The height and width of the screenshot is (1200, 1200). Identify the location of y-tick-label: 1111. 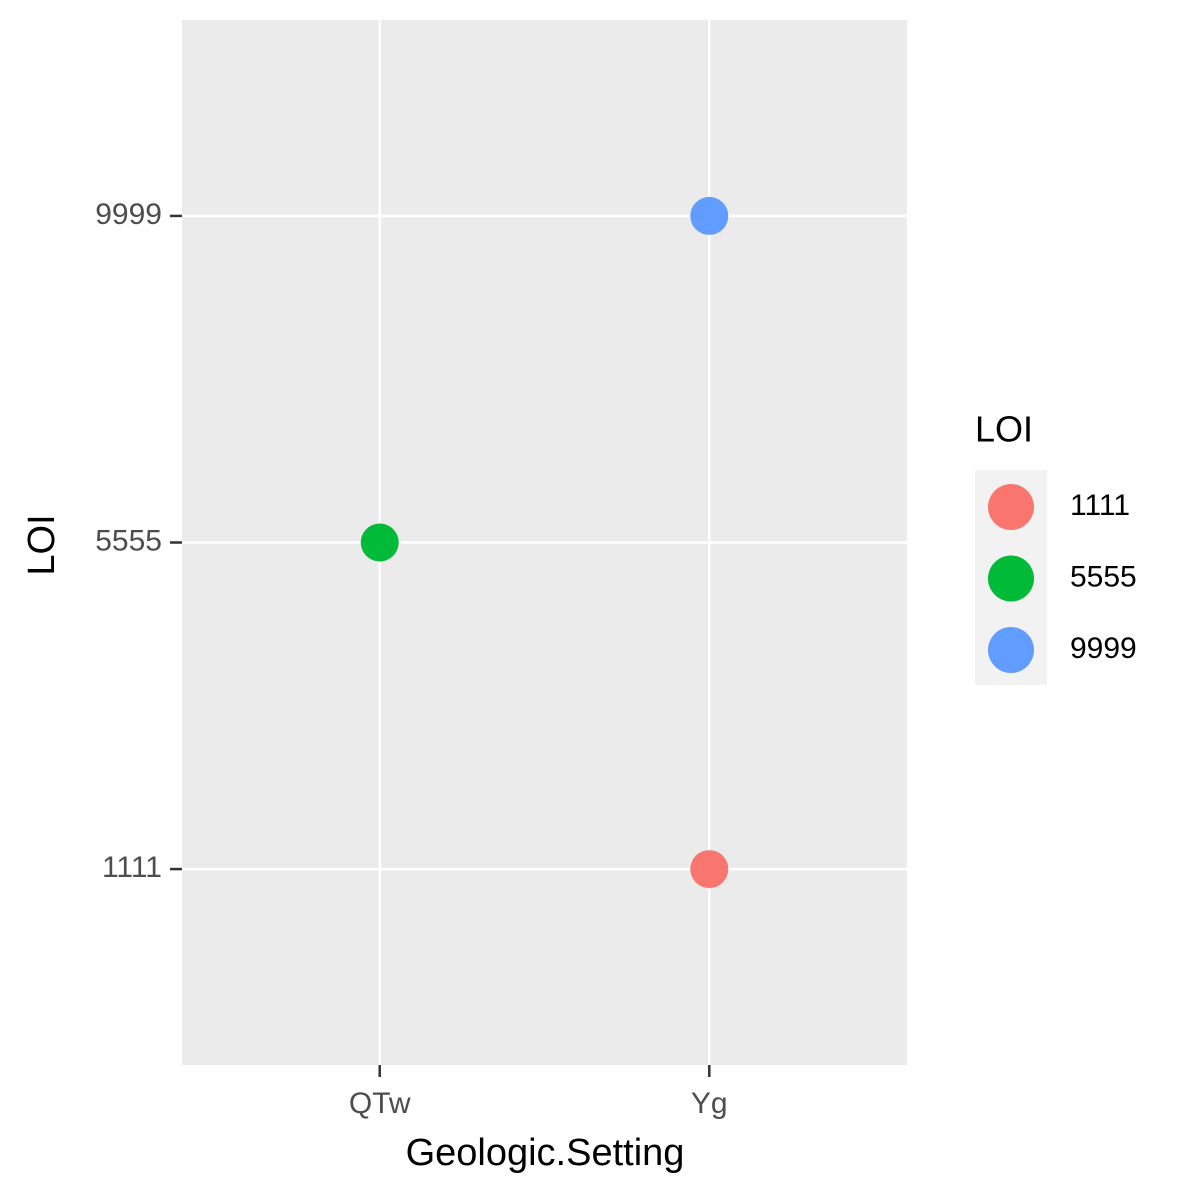
(132, 867).